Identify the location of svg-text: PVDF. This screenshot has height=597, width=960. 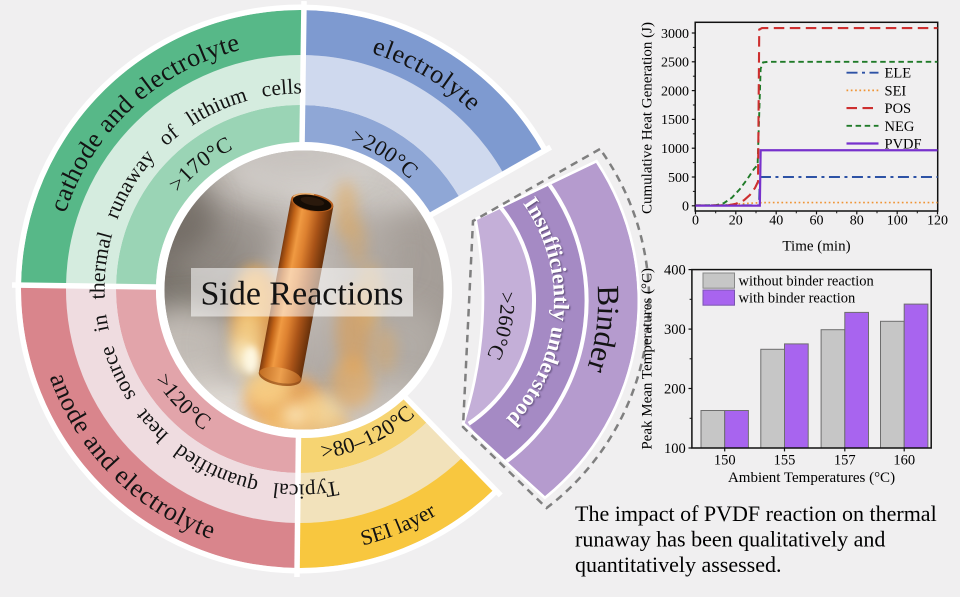
(903, 145).